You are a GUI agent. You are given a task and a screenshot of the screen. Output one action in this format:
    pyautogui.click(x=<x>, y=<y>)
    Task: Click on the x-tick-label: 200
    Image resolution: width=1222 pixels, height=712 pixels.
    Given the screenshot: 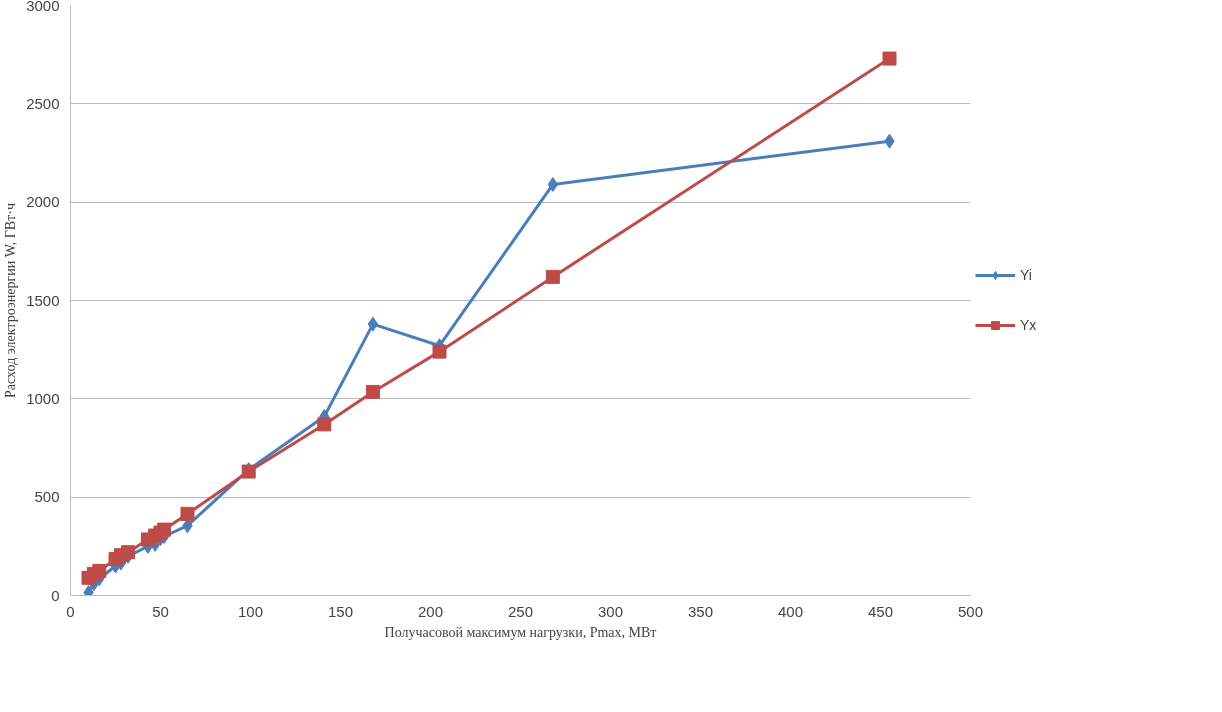 What is the action you would take?
    pyautogui.click(x=430, y=611)
    